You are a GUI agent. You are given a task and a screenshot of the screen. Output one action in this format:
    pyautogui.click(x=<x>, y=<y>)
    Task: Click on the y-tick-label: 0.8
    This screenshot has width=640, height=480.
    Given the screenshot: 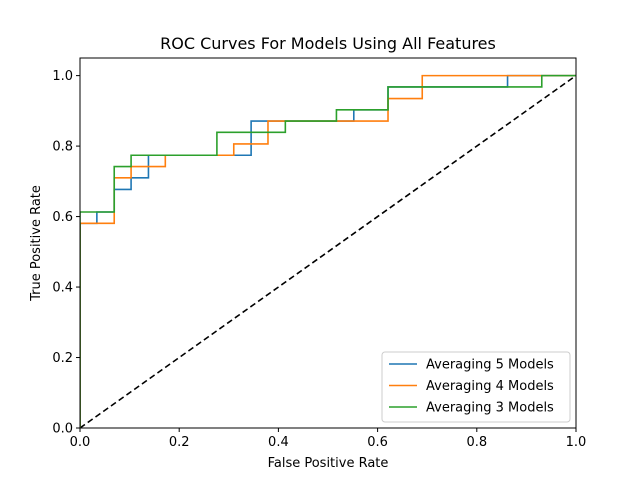 What is the action you would take?
    pyautogui.click(x=62, y=147)
    